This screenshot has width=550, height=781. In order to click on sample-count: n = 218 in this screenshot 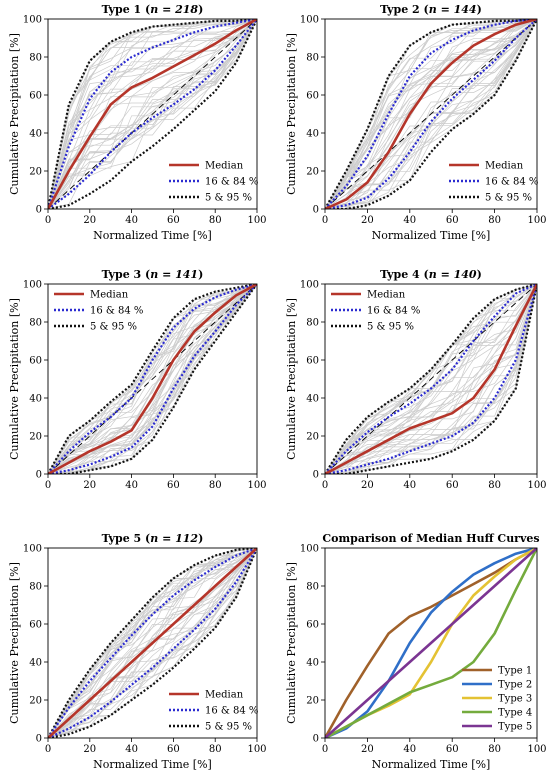, I will do `click(174, 9)`.